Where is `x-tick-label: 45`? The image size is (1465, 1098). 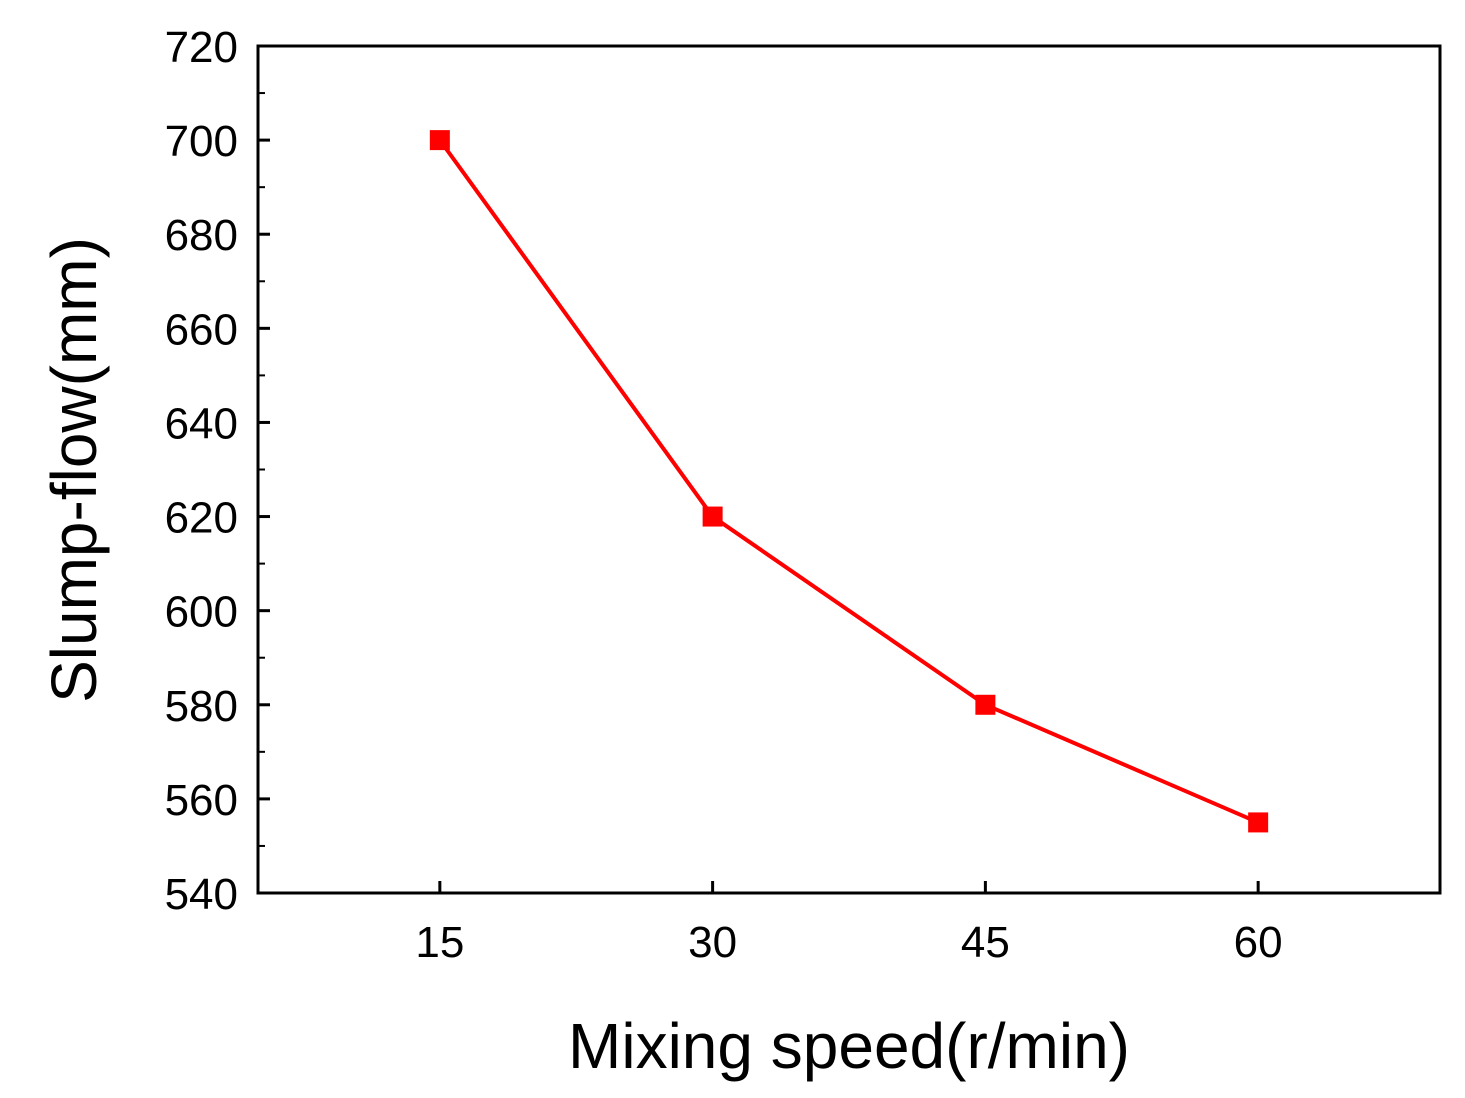 x-tick-label: 45 is located at coordinates (985, 942).